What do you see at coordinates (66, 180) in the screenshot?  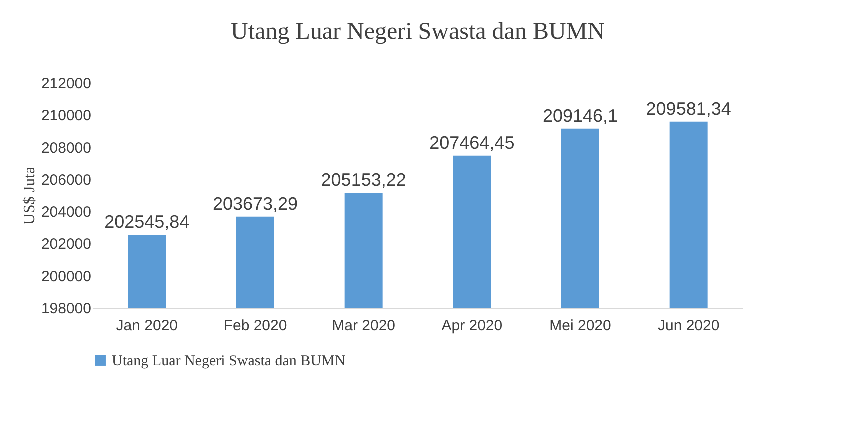 I see `y-tick-label: 206000` at bounding box center [66, 180].